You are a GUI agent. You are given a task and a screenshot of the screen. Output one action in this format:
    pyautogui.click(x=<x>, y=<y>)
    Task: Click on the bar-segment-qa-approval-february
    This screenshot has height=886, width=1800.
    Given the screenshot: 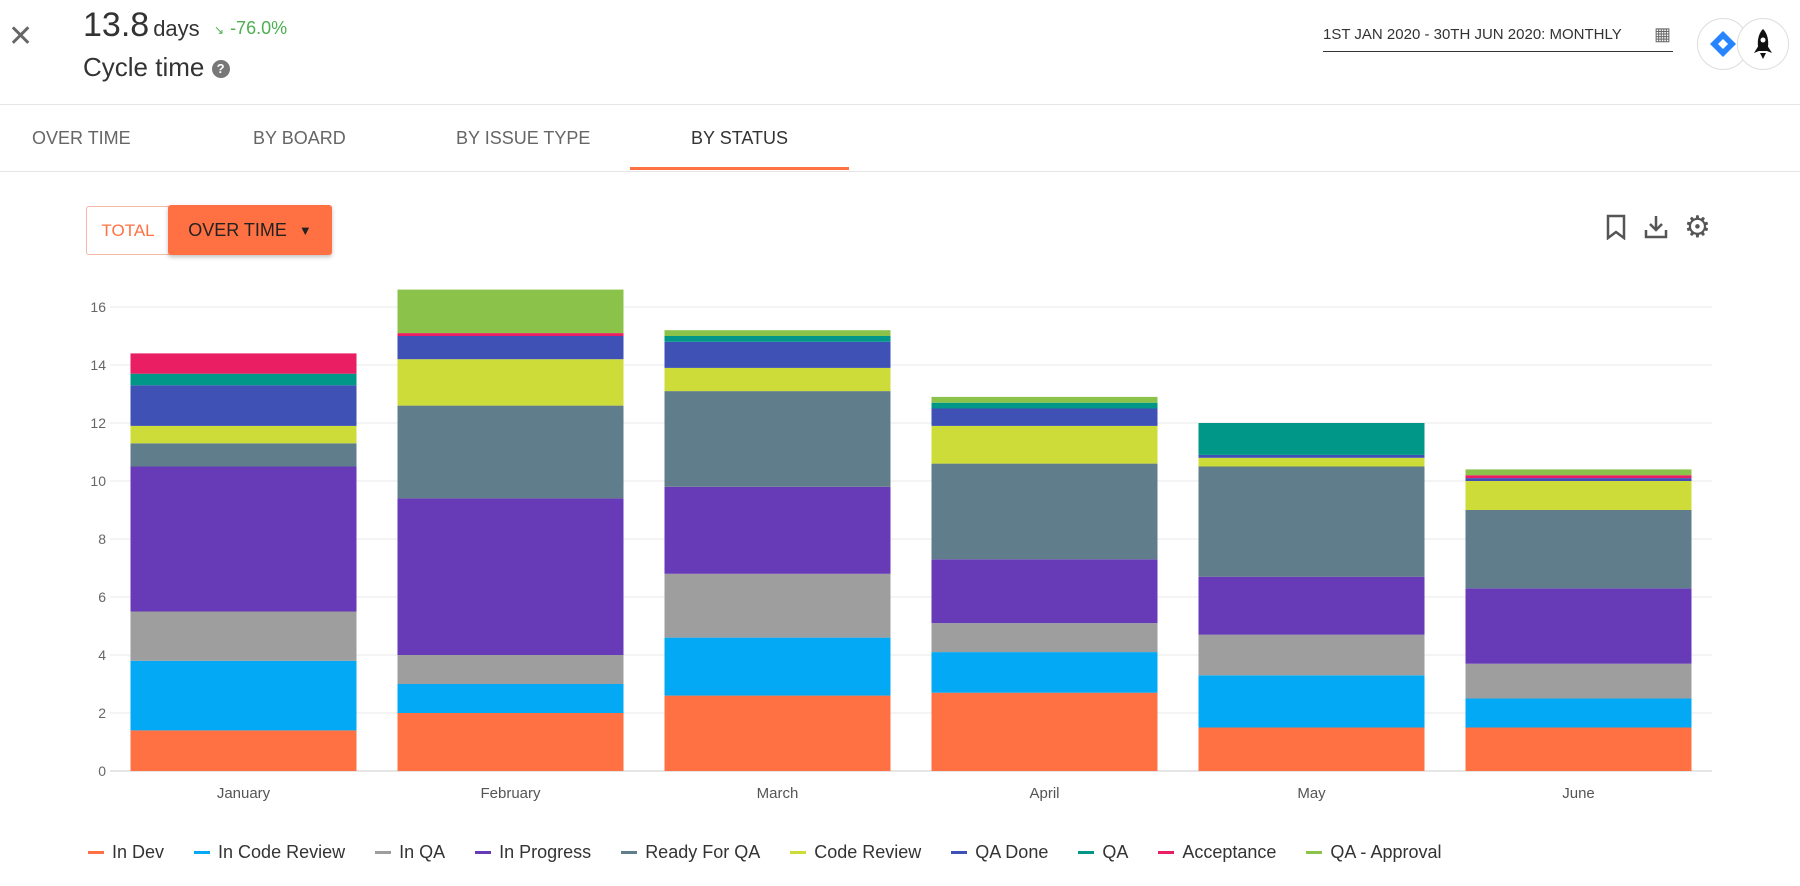 What is the action you would take?
    pyautogui.click(x=510, y=311)
    